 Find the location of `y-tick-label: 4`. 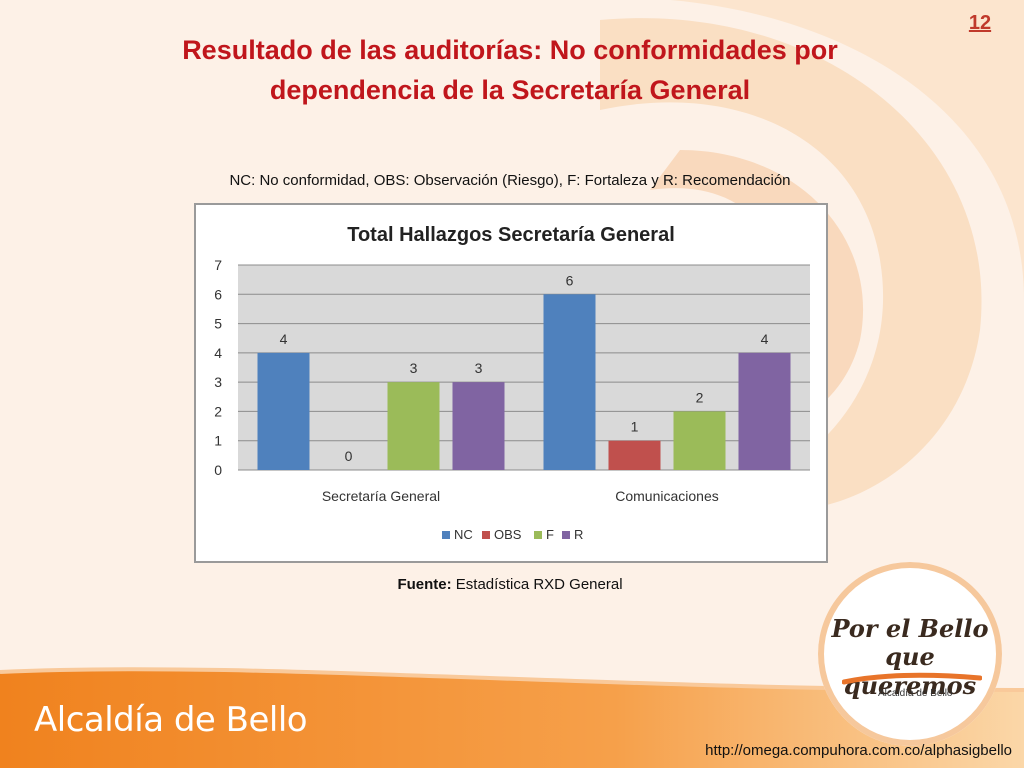

y-tick-label: 4 is located at coordinates (218, 353).